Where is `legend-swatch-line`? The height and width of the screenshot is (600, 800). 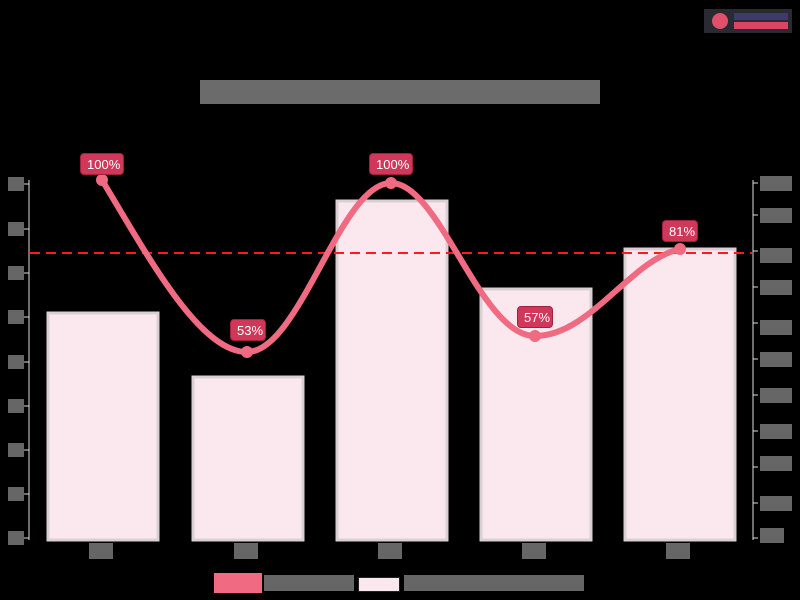
legend-swatch-line is located at coordinates (238, 583).